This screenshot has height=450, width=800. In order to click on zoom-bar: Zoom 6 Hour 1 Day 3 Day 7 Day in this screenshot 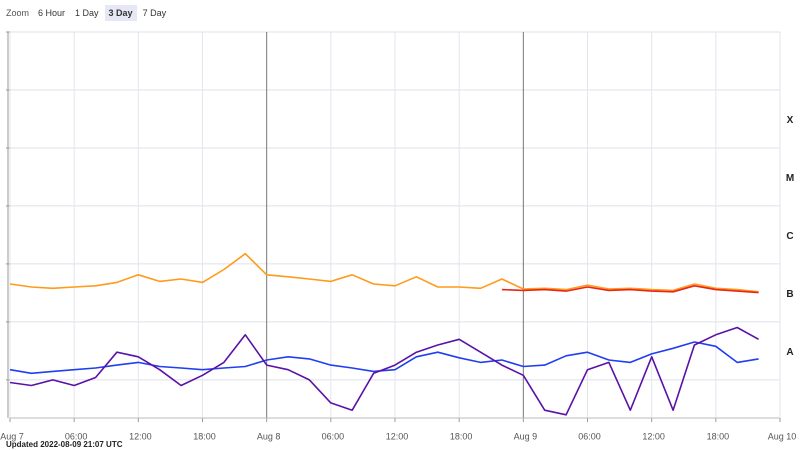, I will do `click(88, 13)`.